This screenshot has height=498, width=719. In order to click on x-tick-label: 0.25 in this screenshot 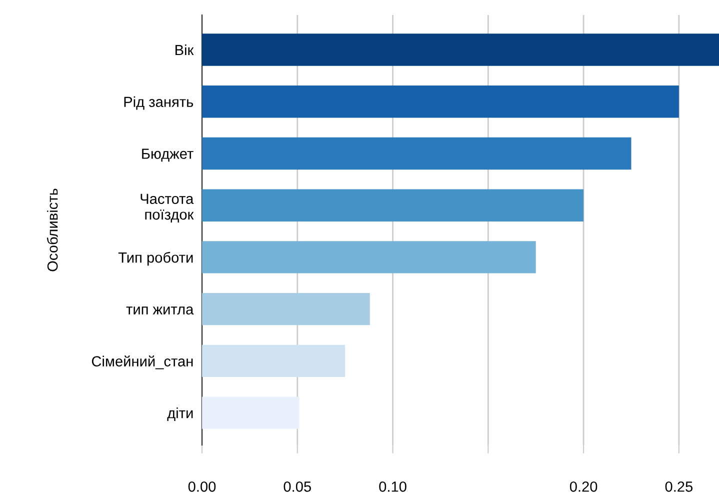, I will do `click(679, 486)`.